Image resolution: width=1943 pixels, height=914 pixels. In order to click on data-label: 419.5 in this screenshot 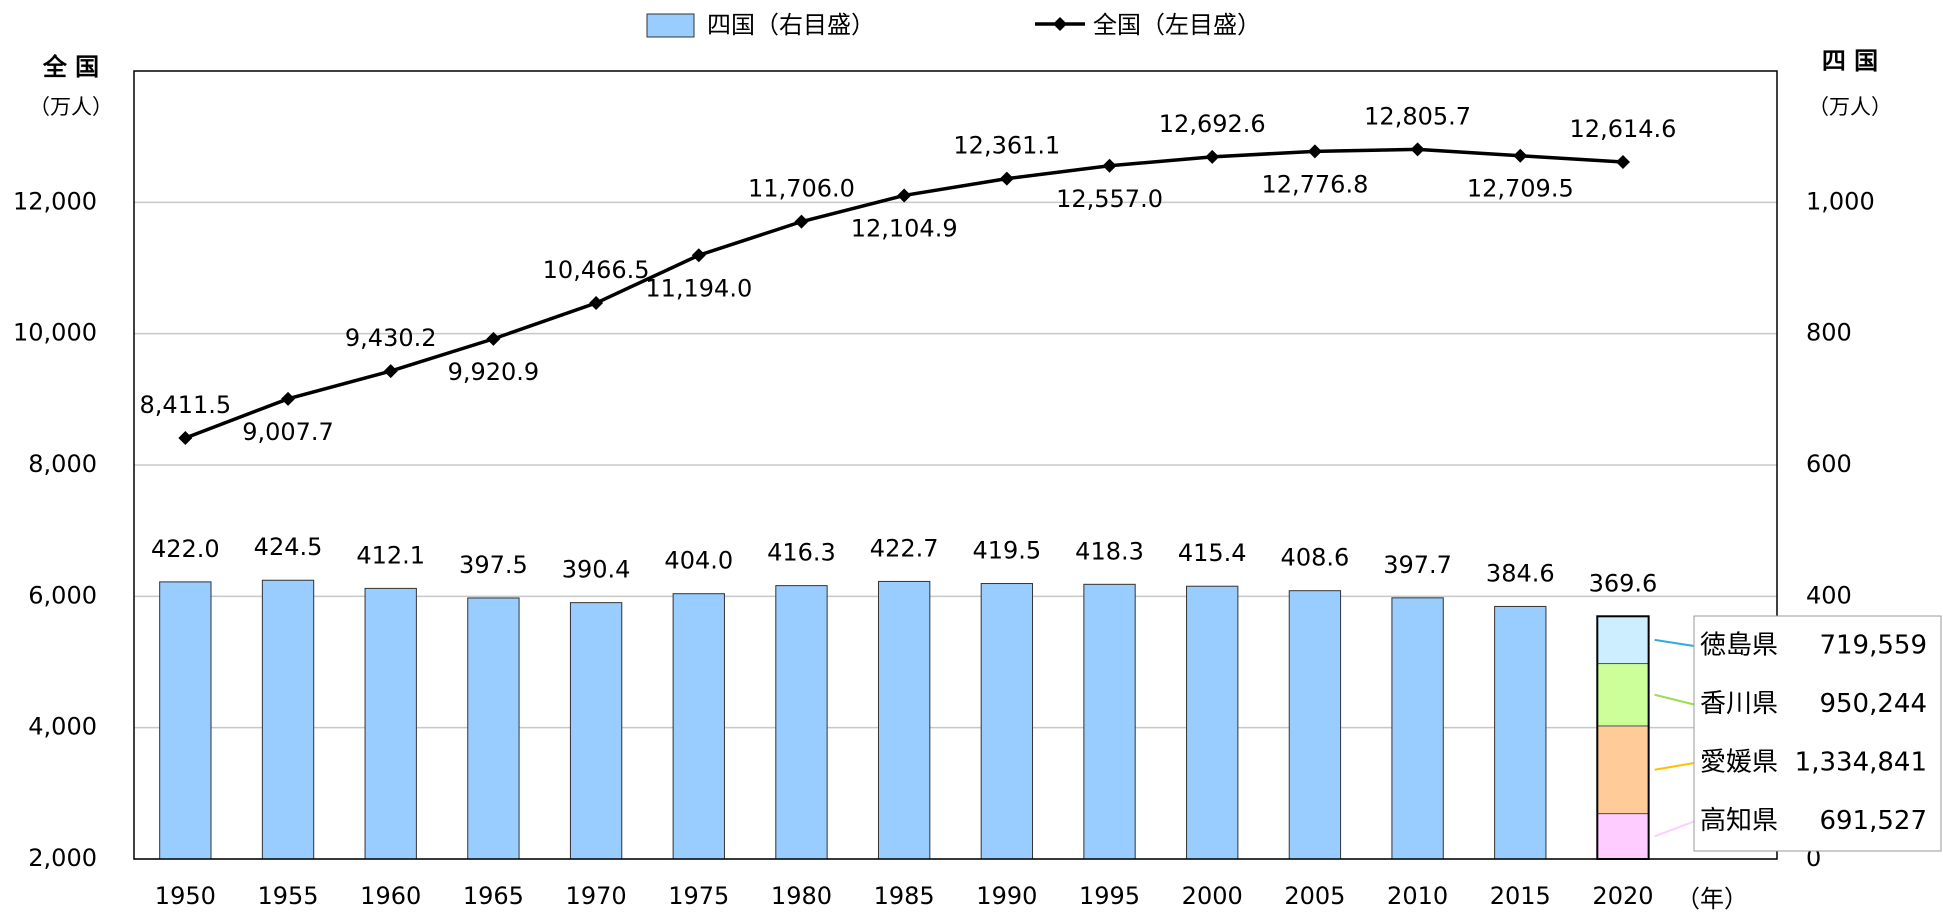, I will do `click(1006, 551)`.